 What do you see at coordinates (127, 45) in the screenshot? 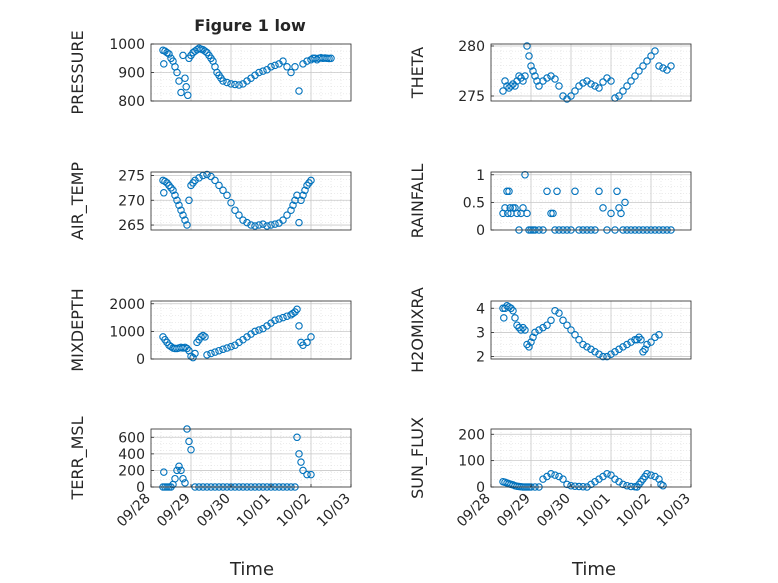
I see `y-tick-label: 1000` at bounding box center [127, 45].